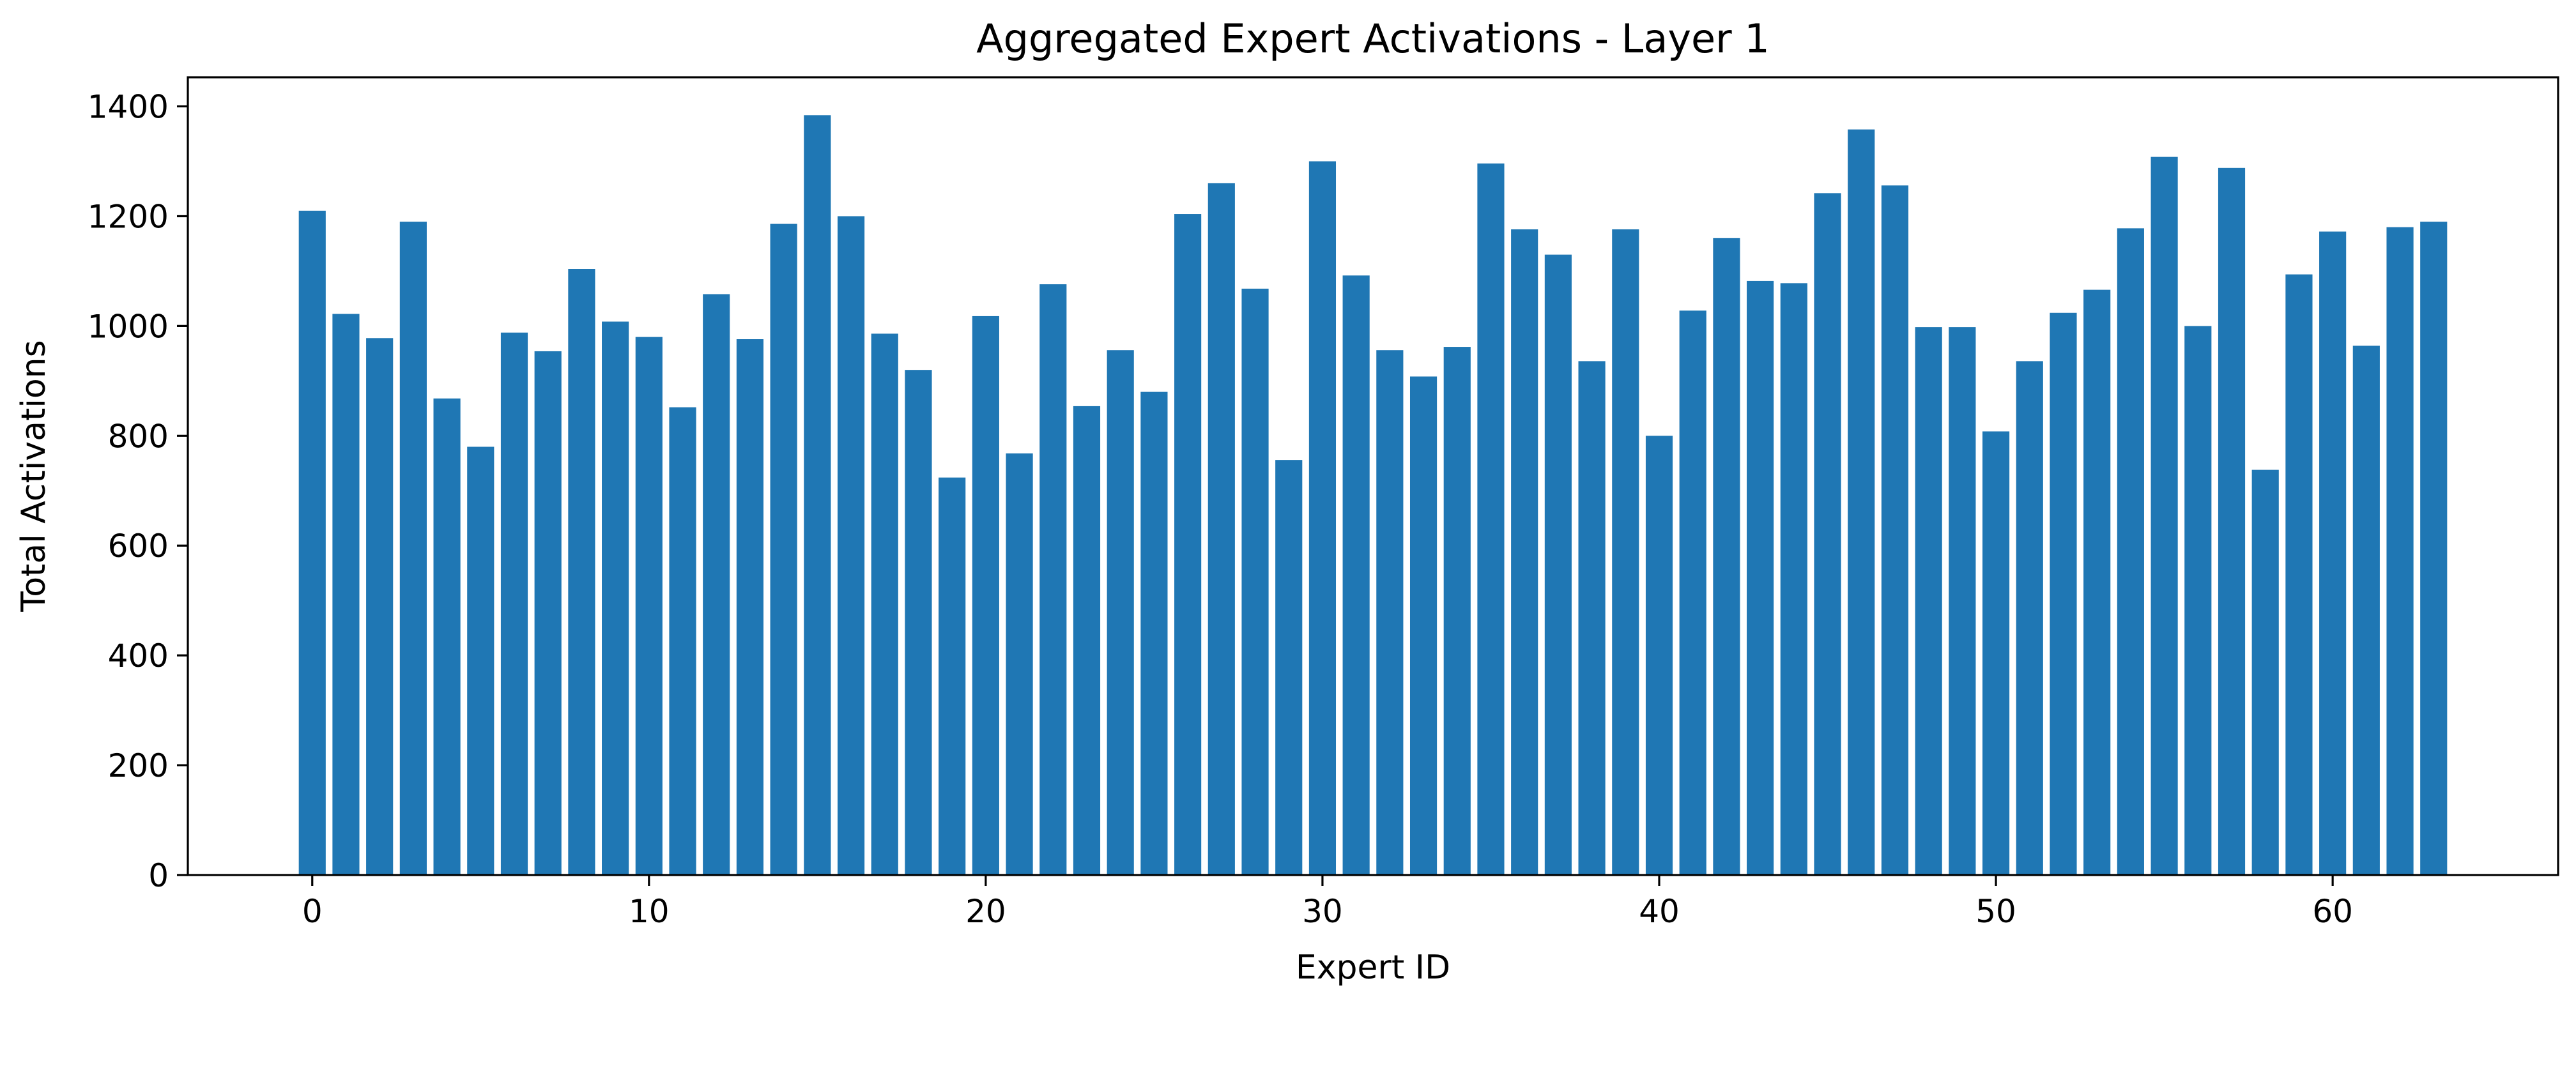 This screenshot has width=2576, height=1066. I want to click on y-tick-label: 1400, so click(128, 108).